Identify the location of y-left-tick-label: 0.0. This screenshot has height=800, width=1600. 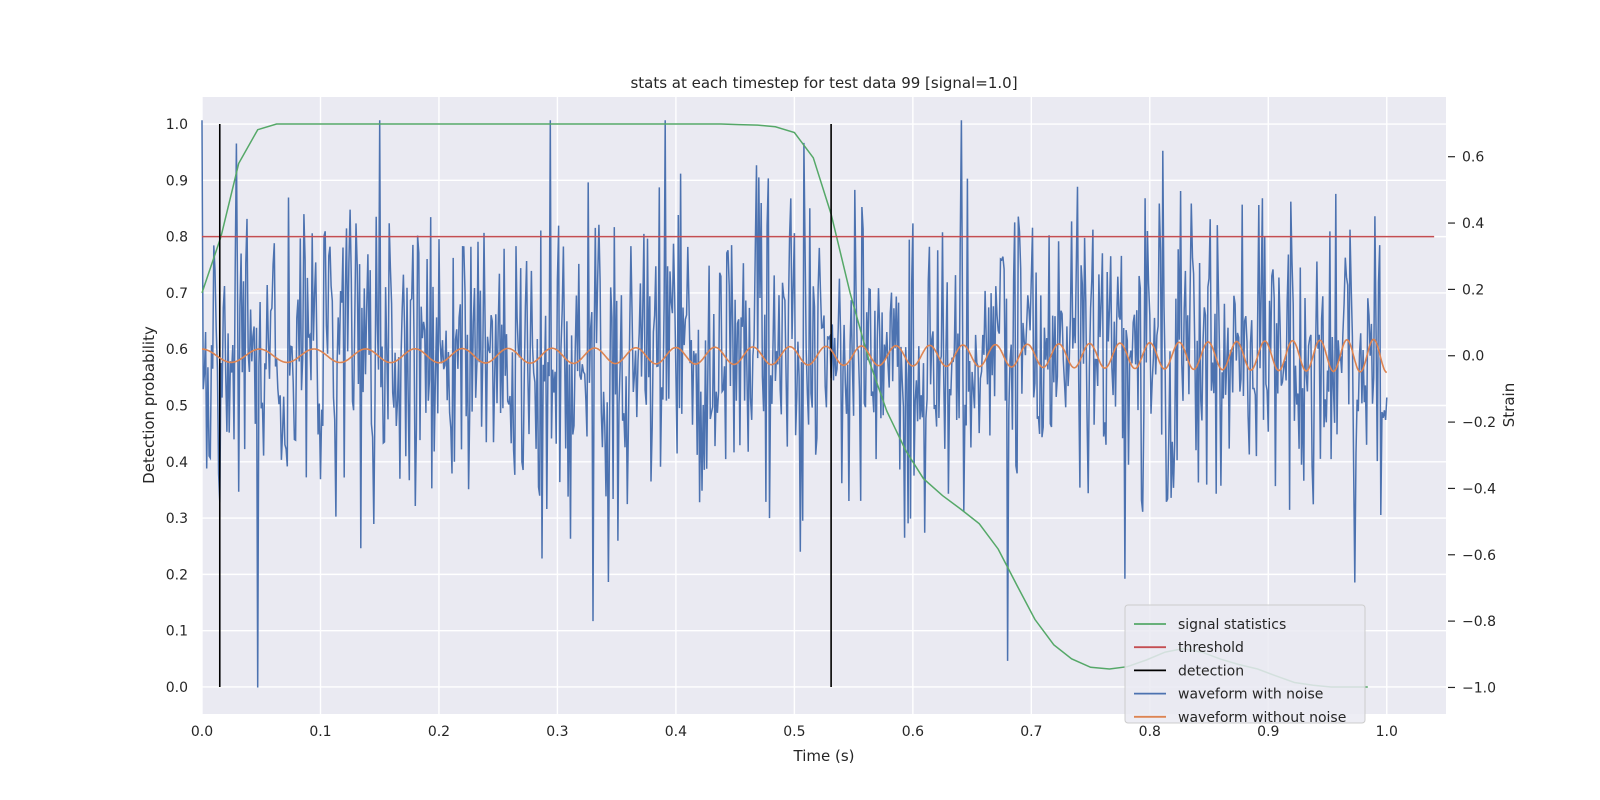
(177, 688).